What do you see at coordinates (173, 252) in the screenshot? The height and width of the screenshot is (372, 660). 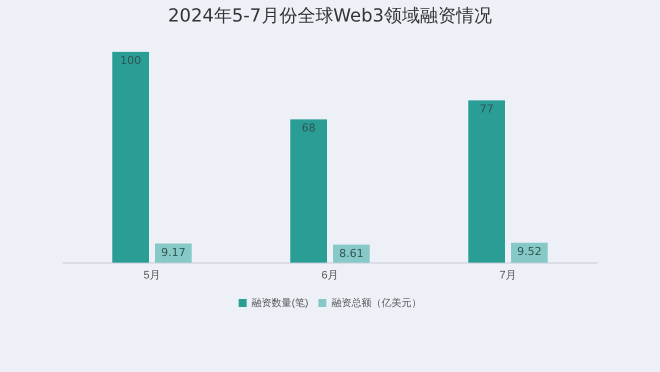 I see `data-label: 9.17` at bounding box center [173, 252].